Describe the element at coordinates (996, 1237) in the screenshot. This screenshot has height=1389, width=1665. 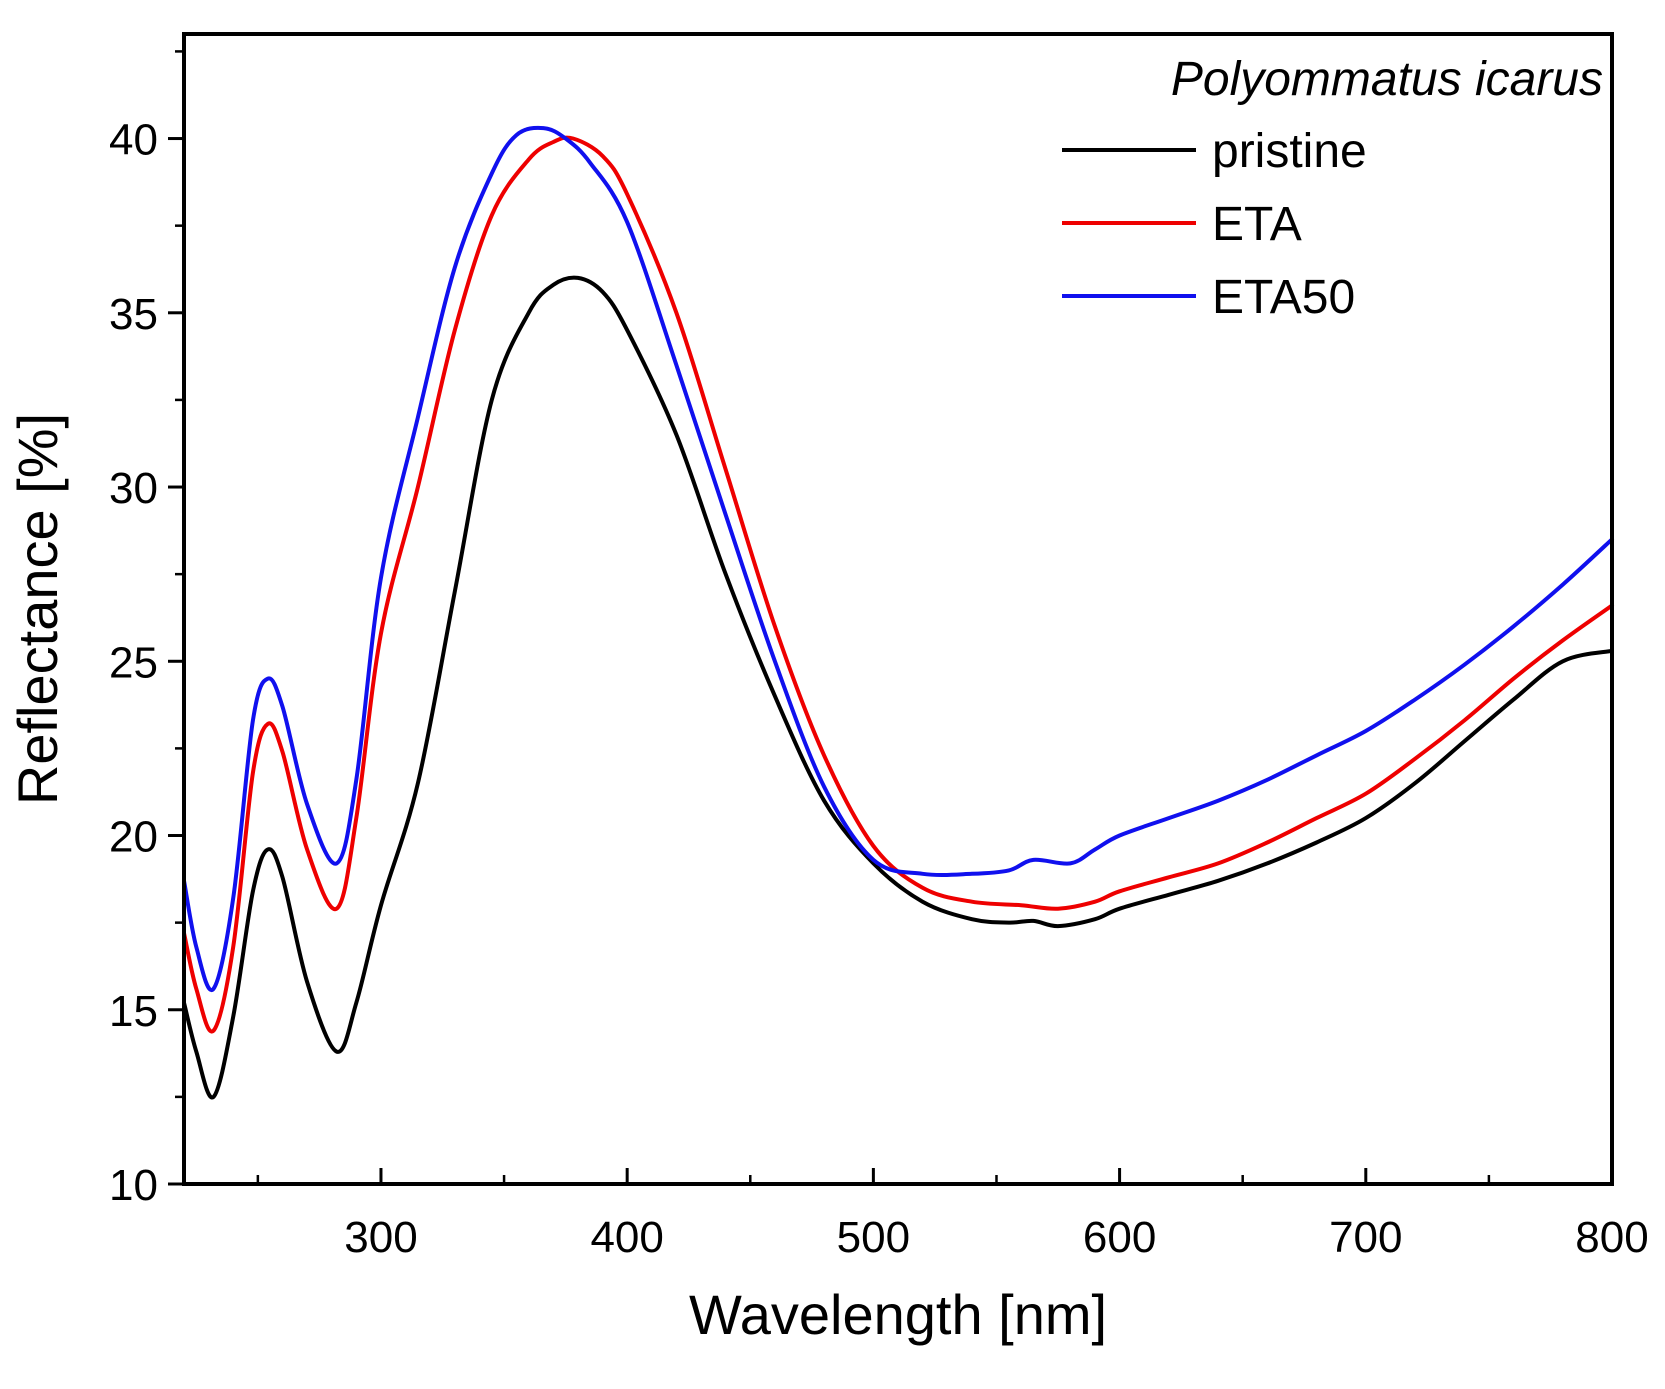
I see `x-tick-labels: 300 400 500 600 700 800` at that location.